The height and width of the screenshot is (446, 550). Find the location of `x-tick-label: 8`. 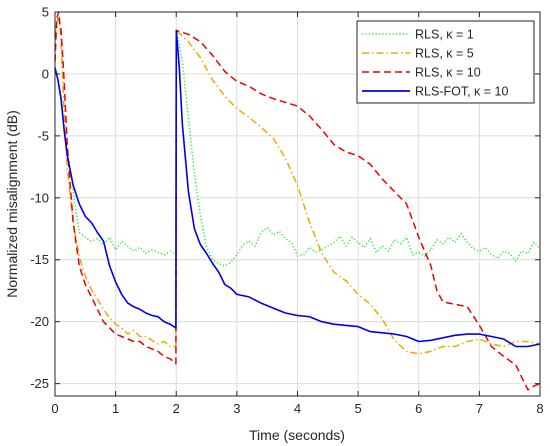

x-tick-label: 8 is located at coordinates (539, 408).